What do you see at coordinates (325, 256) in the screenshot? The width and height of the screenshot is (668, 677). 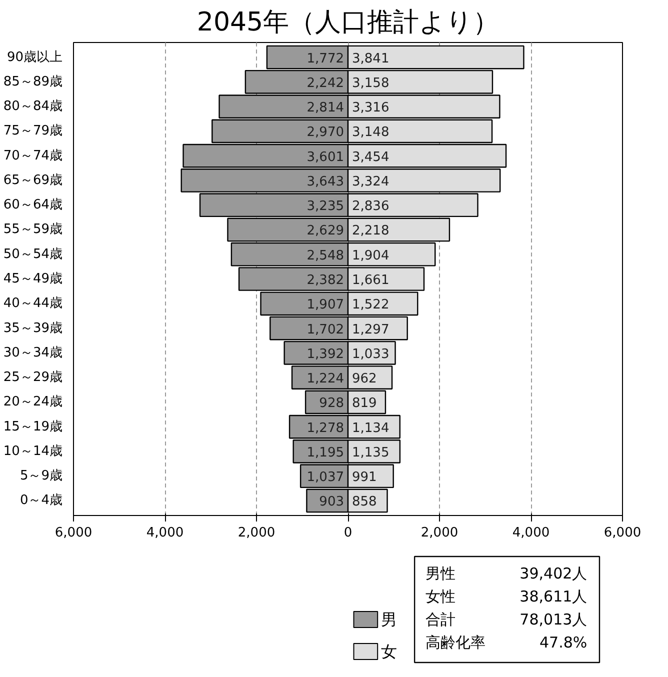 I see `data-label: 2,548` at bounding box center [325, 256].